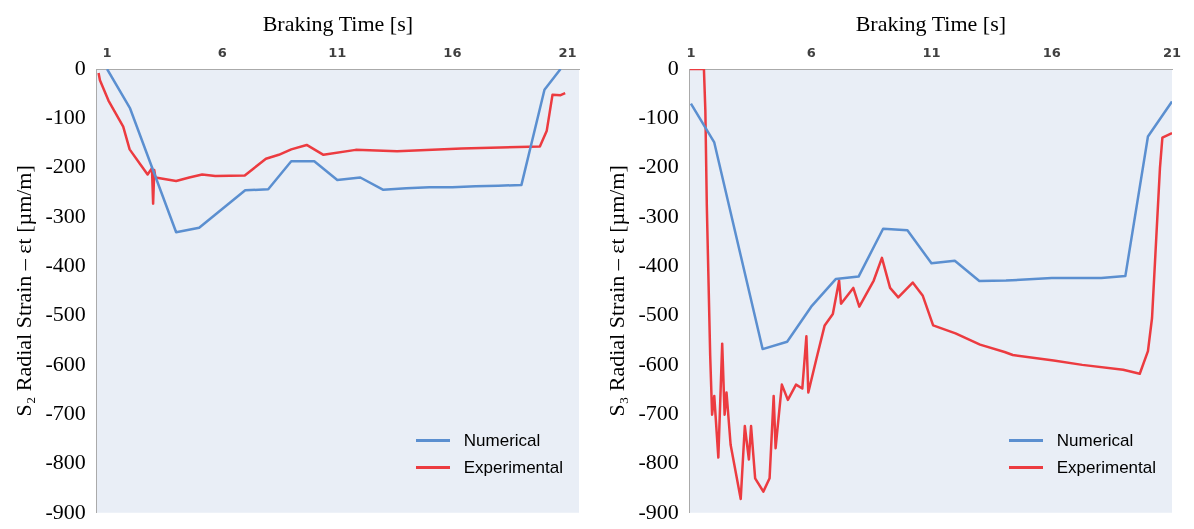  What do you see at coordinates (23, 291) in the screenshot?
I see `y-axis-title: S₂ Radial Strain – εt [µm/m]` at bounding box center [23, 291].